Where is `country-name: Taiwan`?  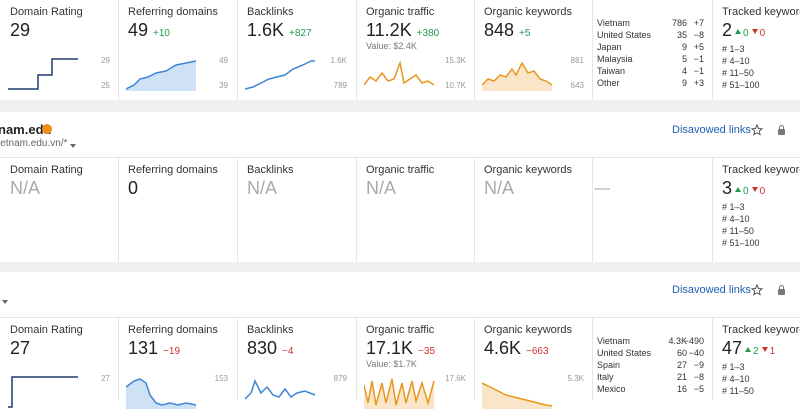 country-name: Taiwan is located at coordinates (611, 71).